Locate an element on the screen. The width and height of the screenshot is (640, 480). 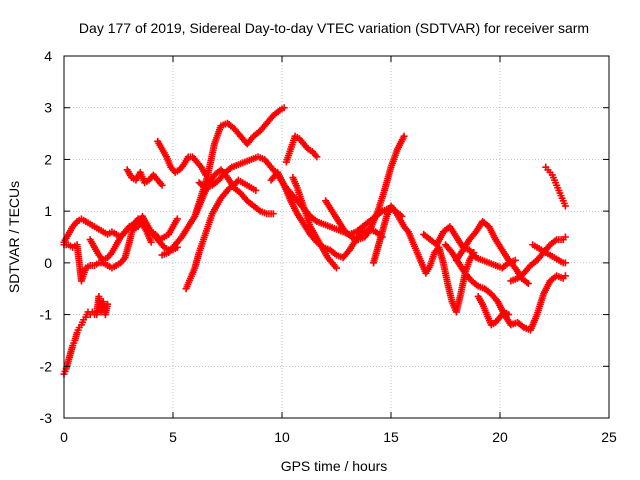
y-tick-label: -1 is located at coordinates (46, 315).